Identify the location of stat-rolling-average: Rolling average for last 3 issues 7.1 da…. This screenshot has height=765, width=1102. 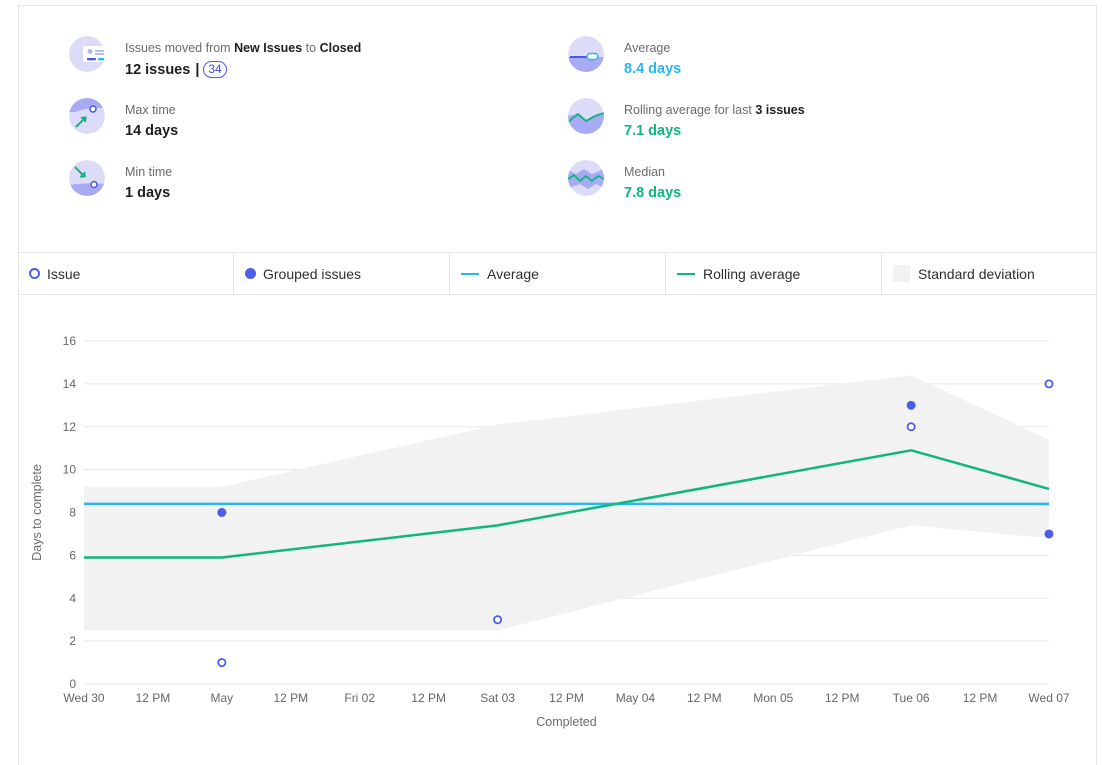
(686, 118).